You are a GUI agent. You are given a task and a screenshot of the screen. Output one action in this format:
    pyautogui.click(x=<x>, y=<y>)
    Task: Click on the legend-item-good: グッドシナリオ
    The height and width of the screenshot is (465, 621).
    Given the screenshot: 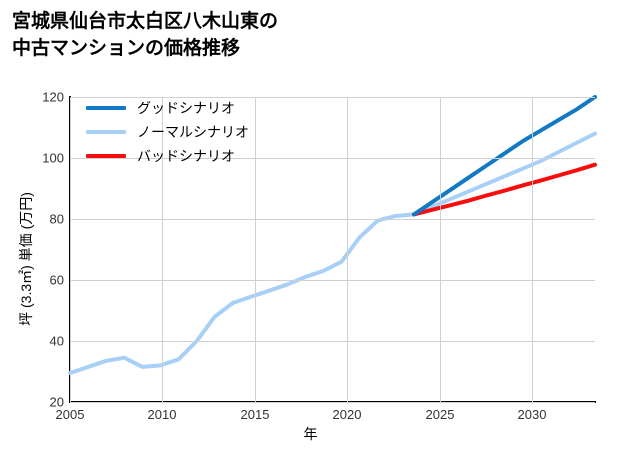 What is the action you would take?
    pyautogui.click(x=167, y=108)
    